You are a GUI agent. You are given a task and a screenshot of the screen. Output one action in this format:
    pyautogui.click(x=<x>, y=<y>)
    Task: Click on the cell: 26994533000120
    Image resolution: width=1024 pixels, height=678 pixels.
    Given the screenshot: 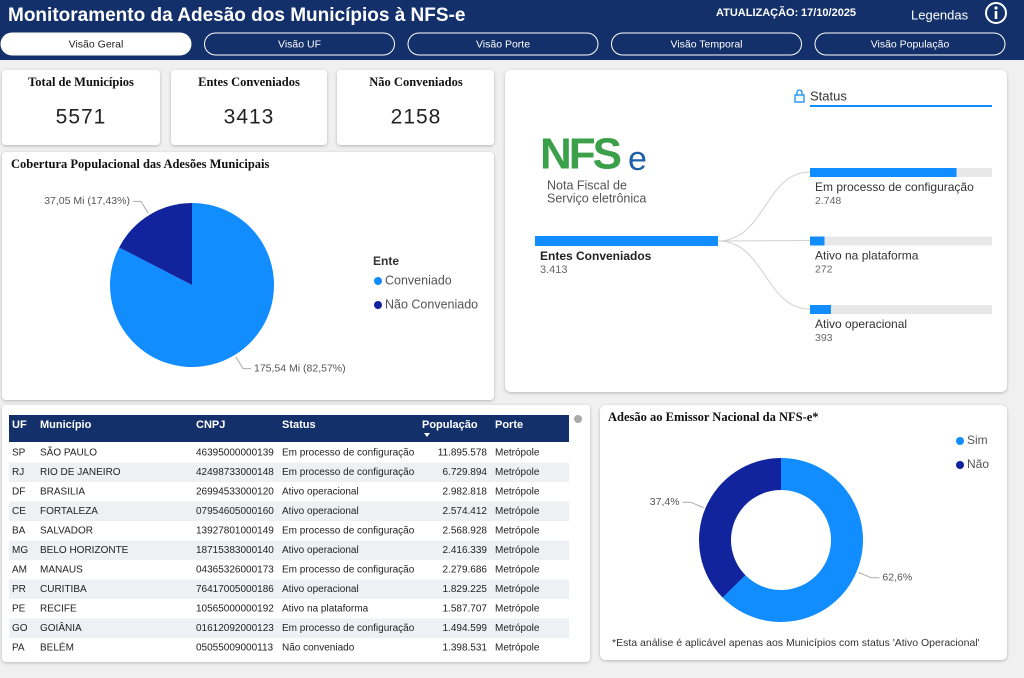 What is the action you would take?
    pyautogui.click(x=235, y=492)
    